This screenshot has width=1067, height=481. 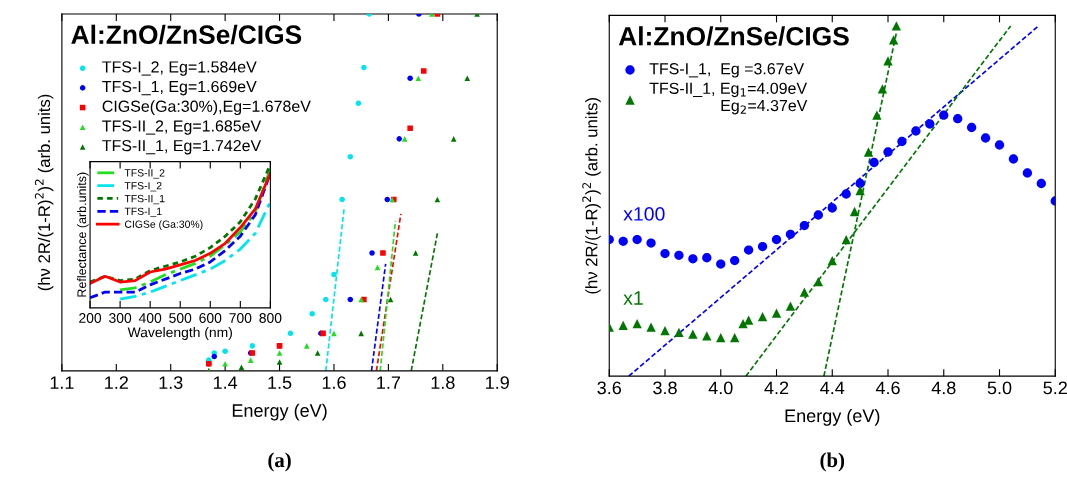 I want to click on legend-label: TFS-II_2, Eg=1.685eV, so click(x=182, y=127).